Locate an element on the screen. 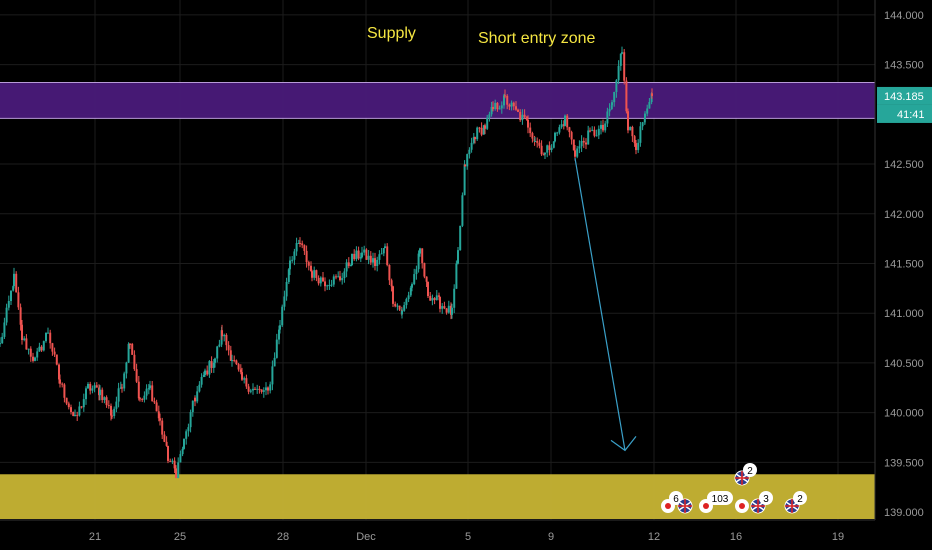  event-count-badge is located at coordinates (720, 498).